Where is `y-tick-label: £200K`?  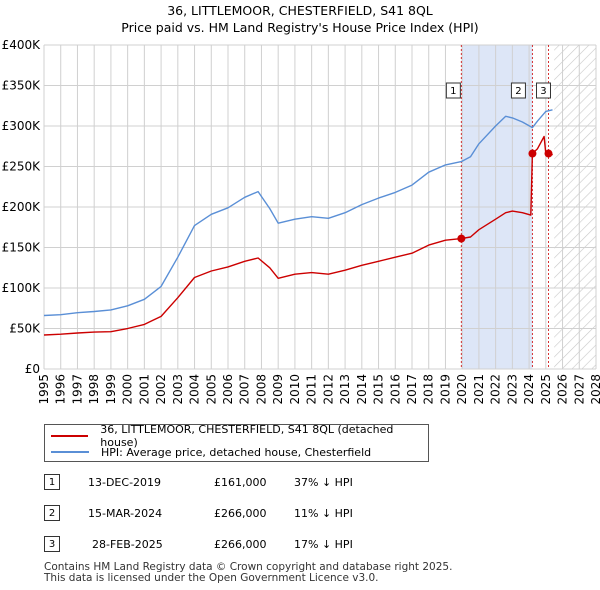 y-tick-label: £200K is located at coordinates (22, 207).